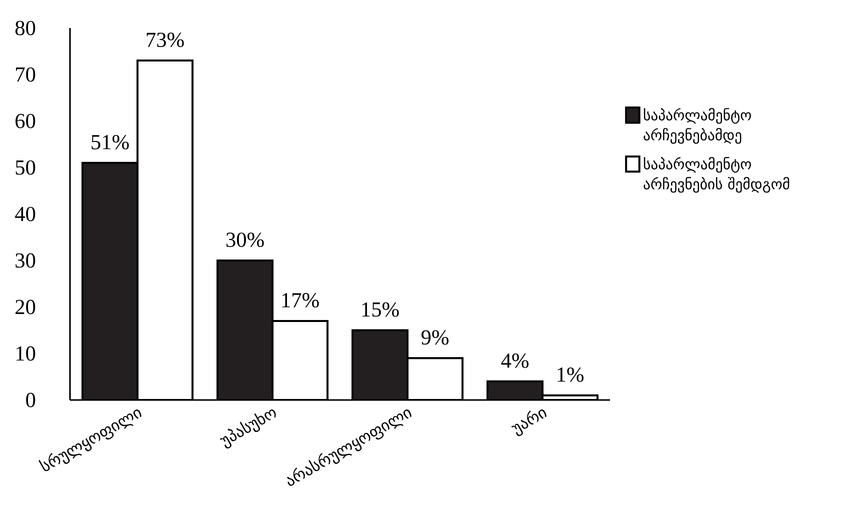  What do you see at coordinates (110, 142) in the screenshot?
I see `data-label: 51%` at bounding box center [110, 142].